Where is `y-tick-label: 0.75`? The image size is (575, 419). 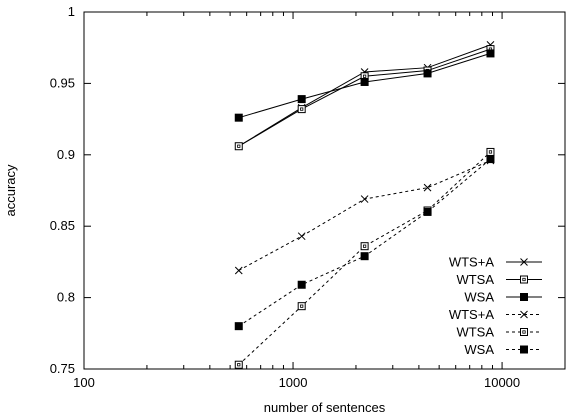 y-tick-label: 0.75 is located at coordinates (62, 368).